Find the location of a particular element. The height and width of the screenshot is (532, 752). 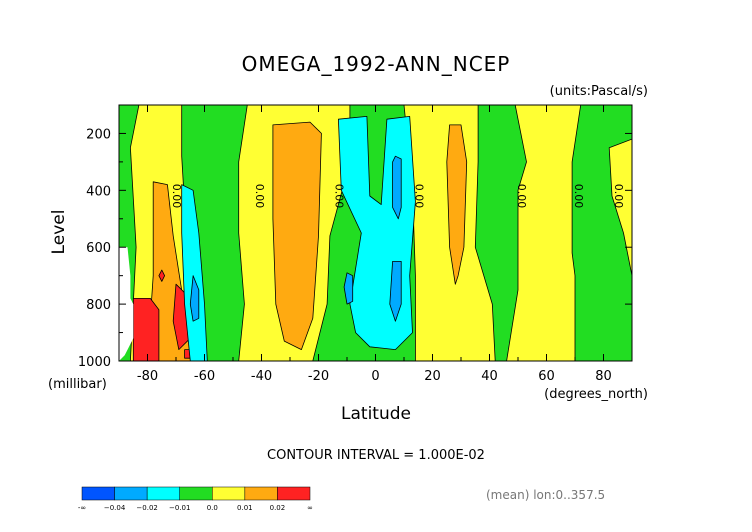

chart-title: OMEGA_1992-ANN_NCEP is located at coordinates (376, 64).